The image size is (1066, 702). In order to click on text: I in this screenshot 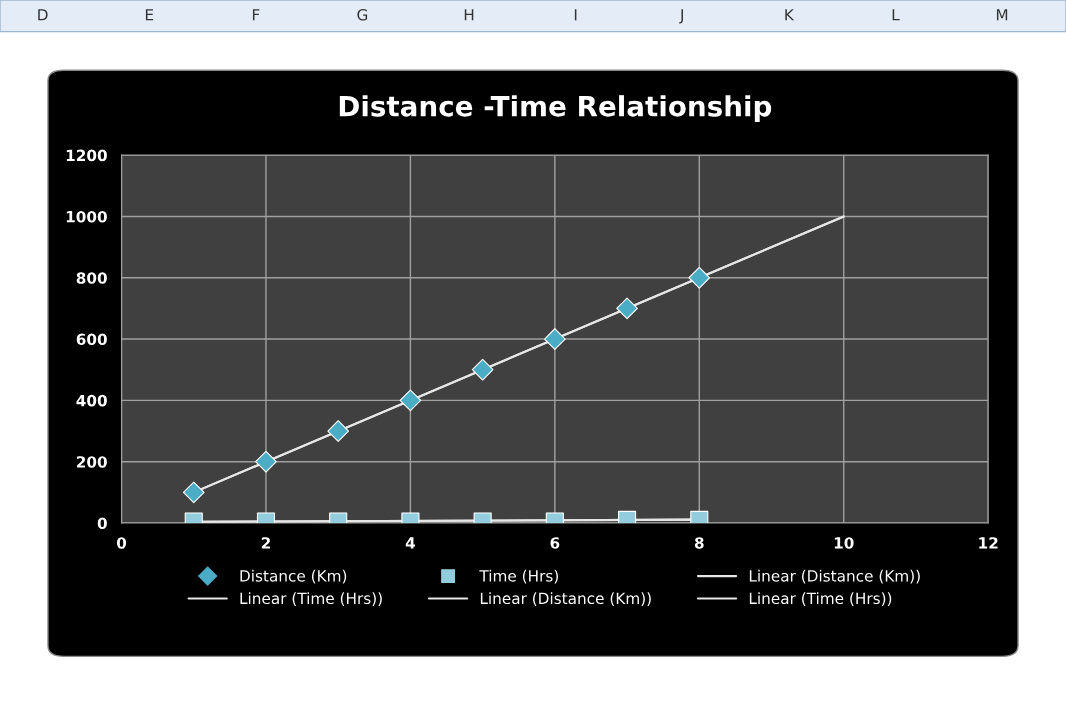, I will do `click(575, 15)`.